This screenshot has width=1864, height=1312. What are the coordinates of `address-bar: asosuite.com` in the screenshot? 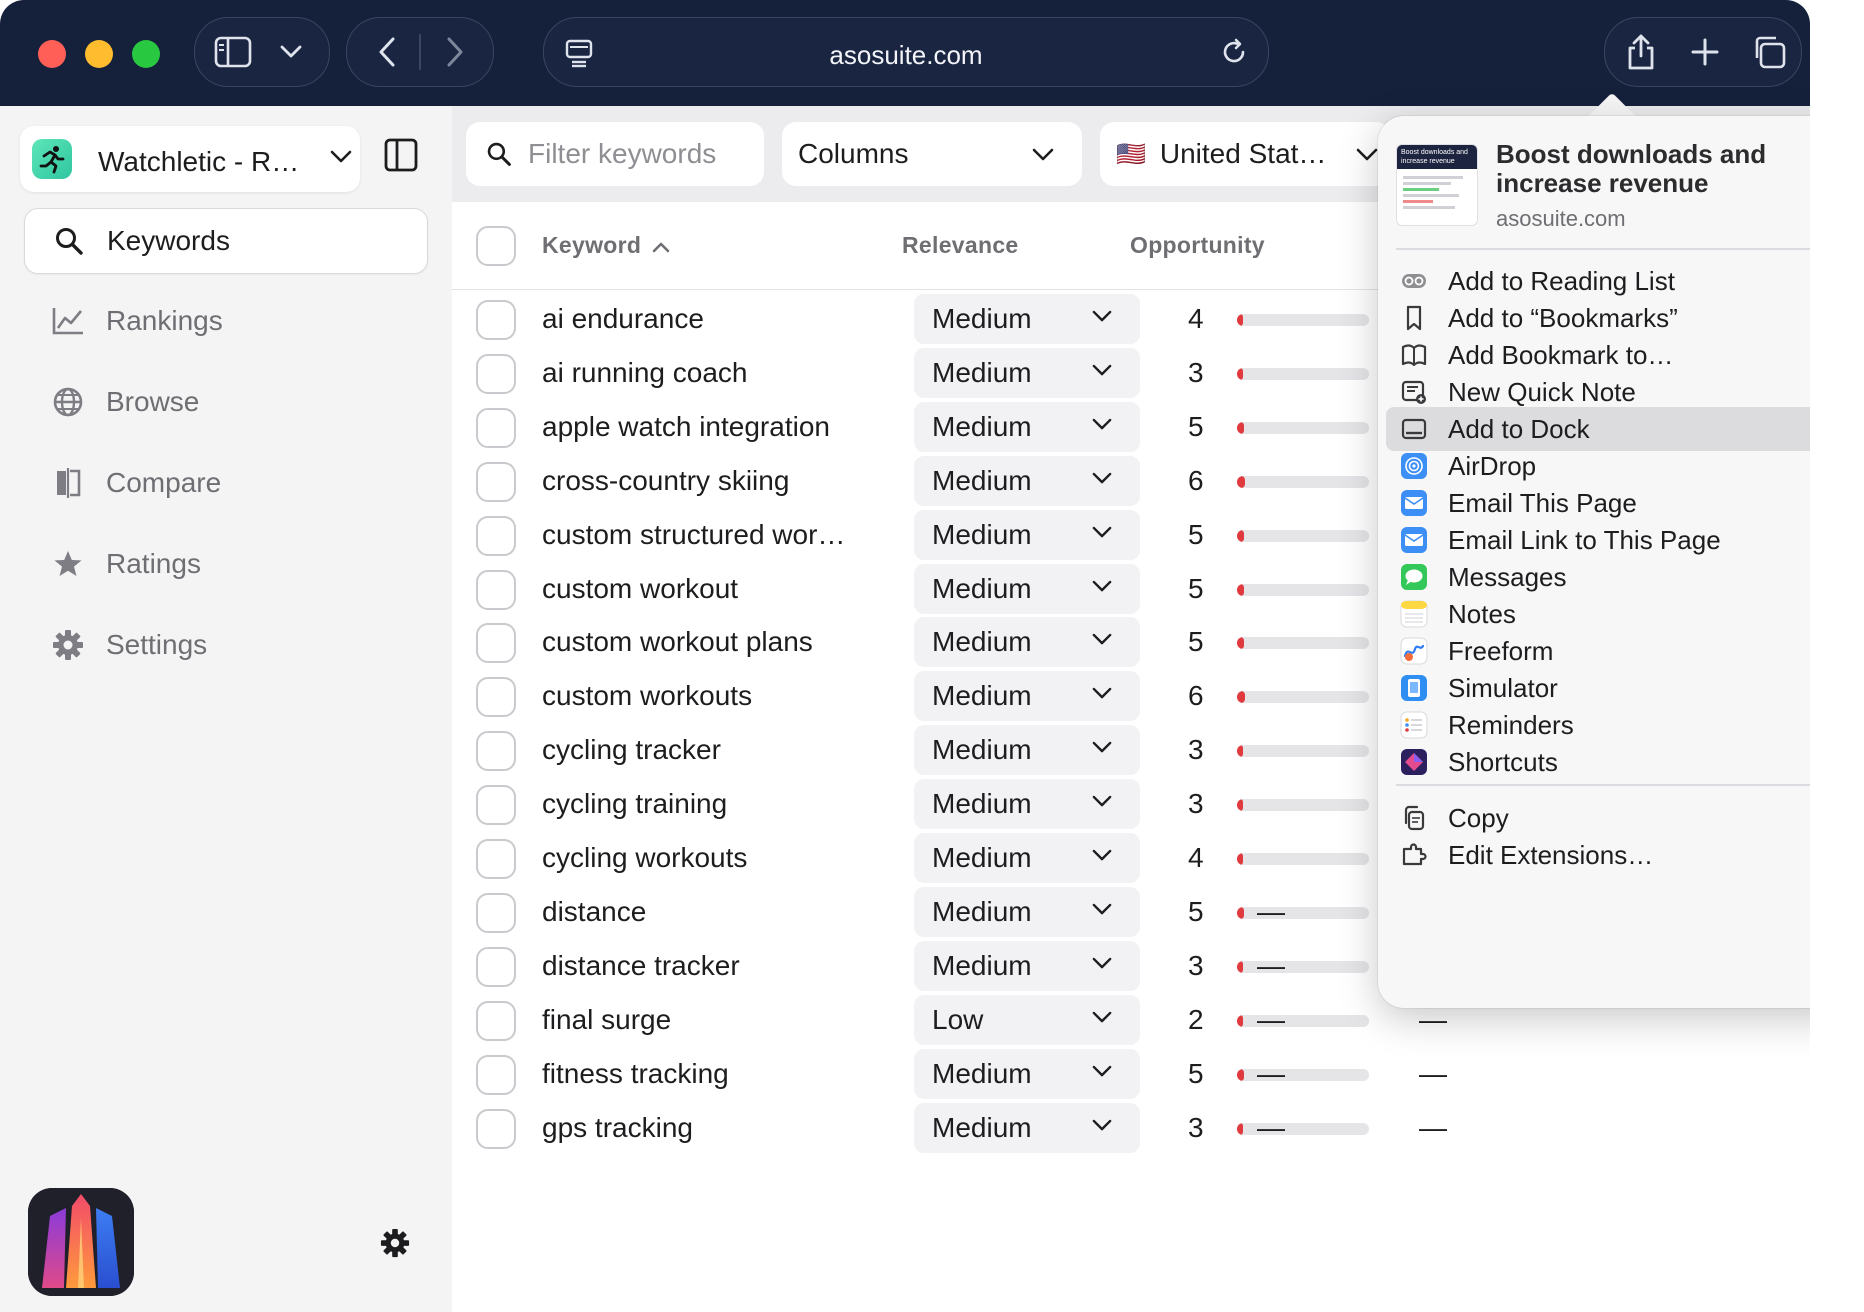 It's located at (906, 52).